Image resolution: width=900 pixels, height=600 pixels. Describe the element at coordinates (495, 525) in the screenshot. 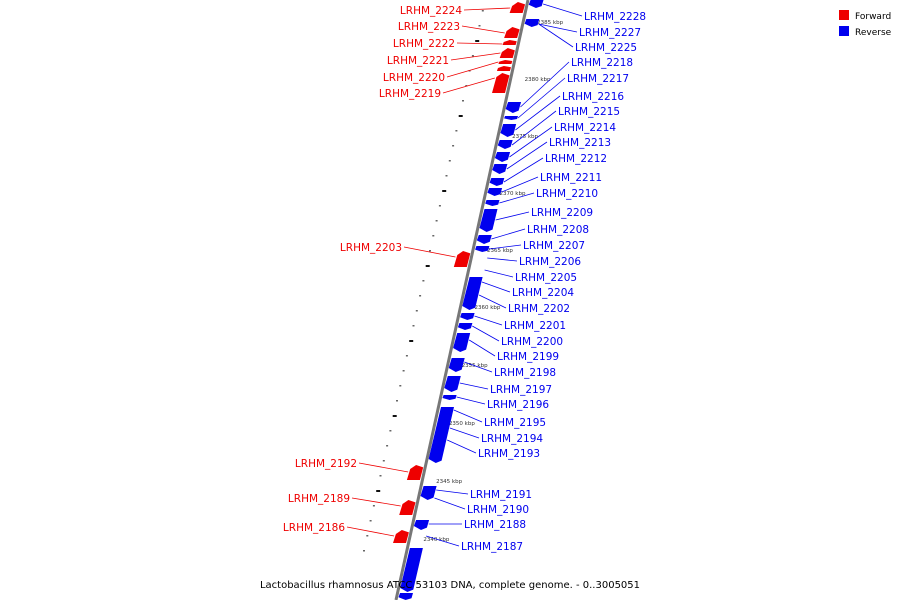

I see `reverse-gene-label: LRHM_2188` at that location.